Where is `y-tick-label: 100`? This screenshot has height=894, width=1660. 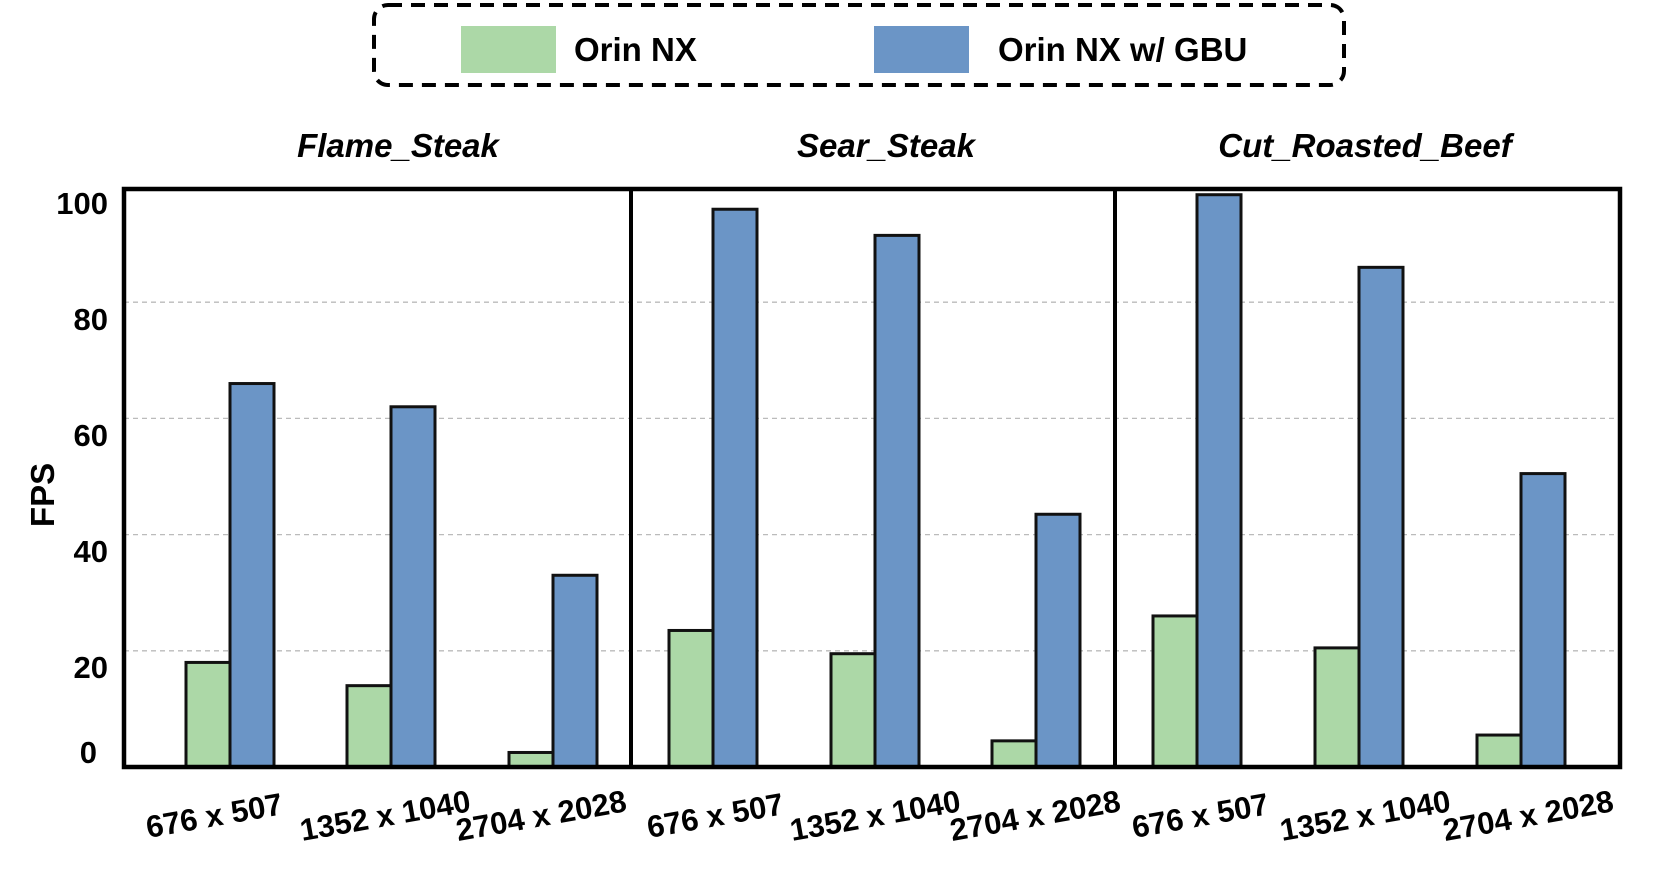
y-tick-label: 100 is located at coordinates (82, 203).